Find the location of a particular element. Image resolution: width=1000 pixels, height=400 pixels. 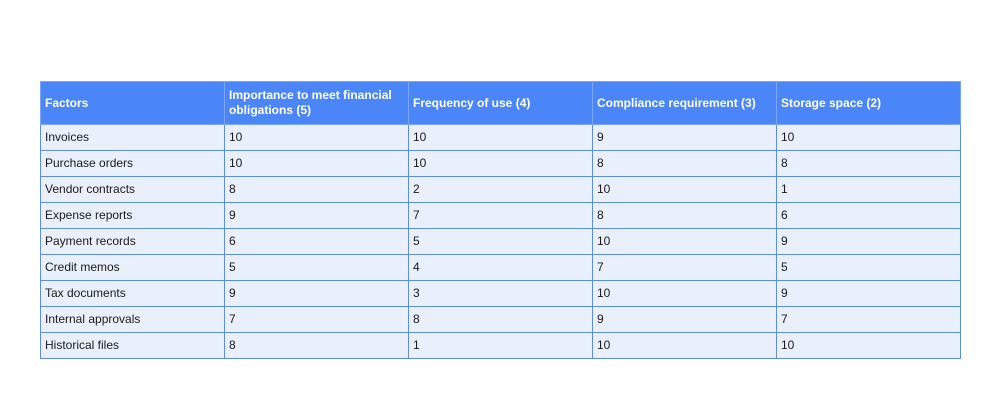

table-row: Payment records 6 5 10 9 is located at coordinates (500, 241).